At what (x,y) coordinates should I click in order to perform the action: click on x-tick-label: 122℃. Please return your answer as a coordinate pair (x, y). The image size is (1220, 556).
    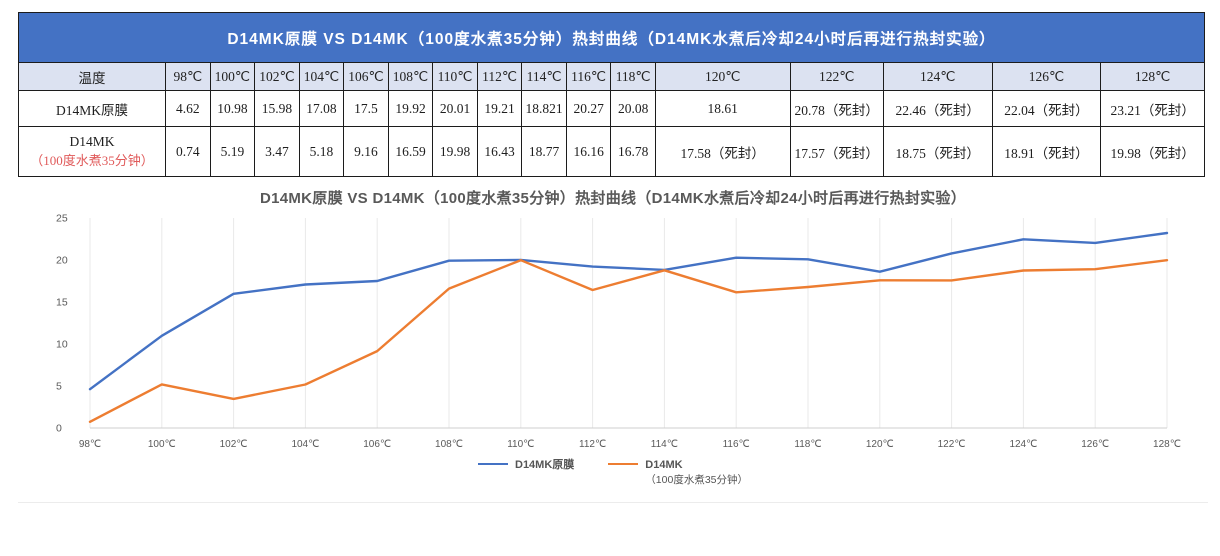
    Looking at the image, I should click on (952, 444).